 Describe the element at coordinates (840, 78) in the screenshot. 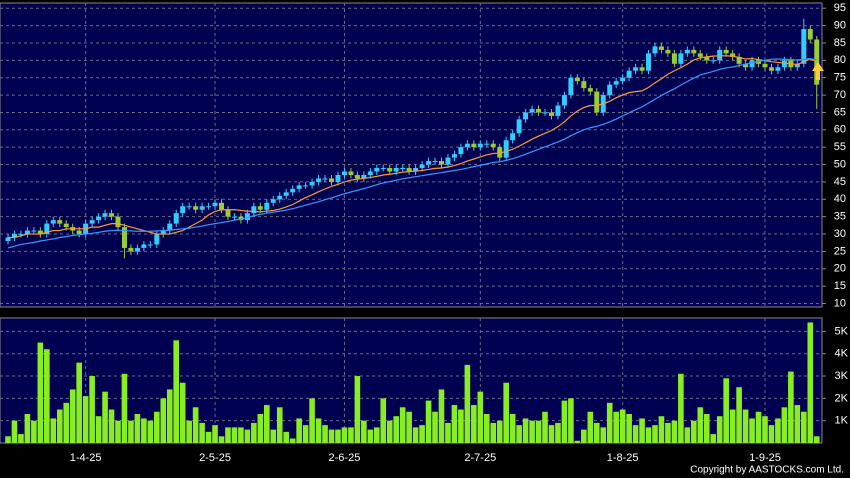

I see `y-tick-label: 75` at that location.